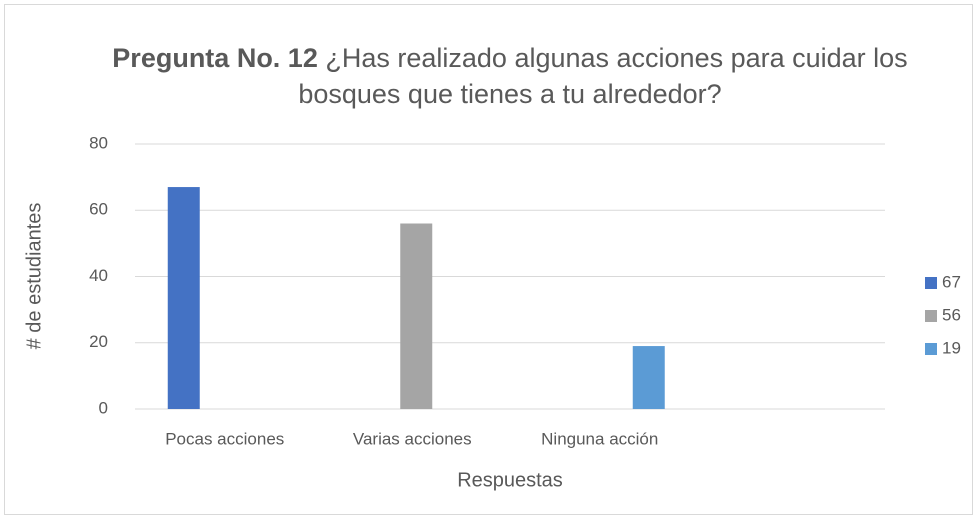 The width and height of the screenshot is (979, 521). I want to click on legend-label: 56, so click(951, 314).